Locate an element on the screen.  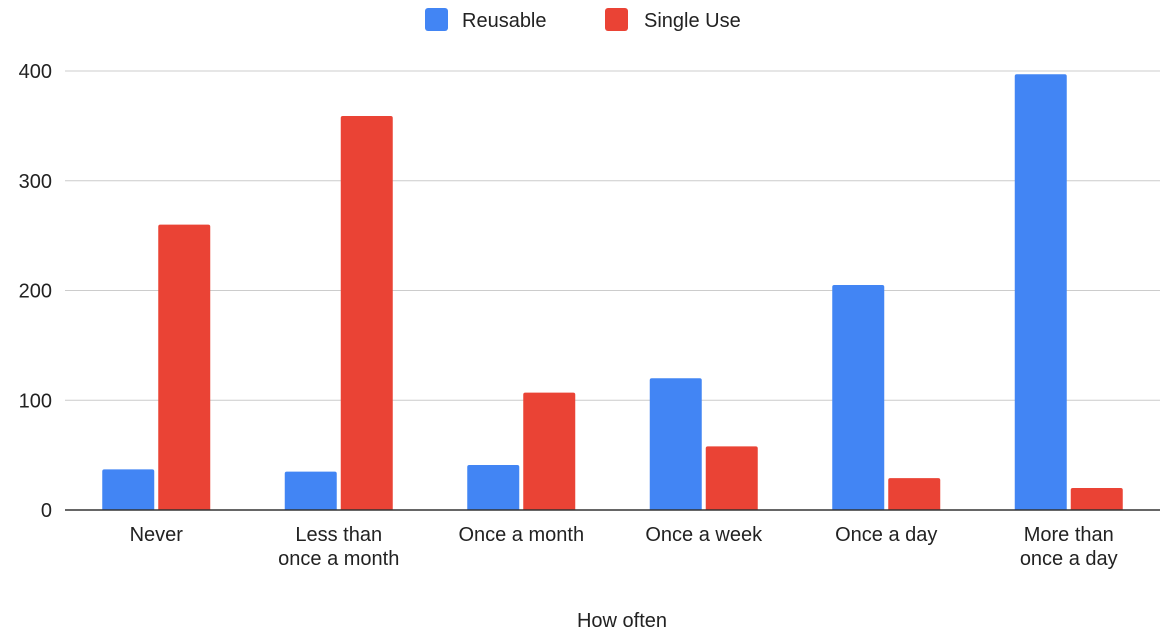
y-tick-label: 400 is located at coordinates (35, 72).